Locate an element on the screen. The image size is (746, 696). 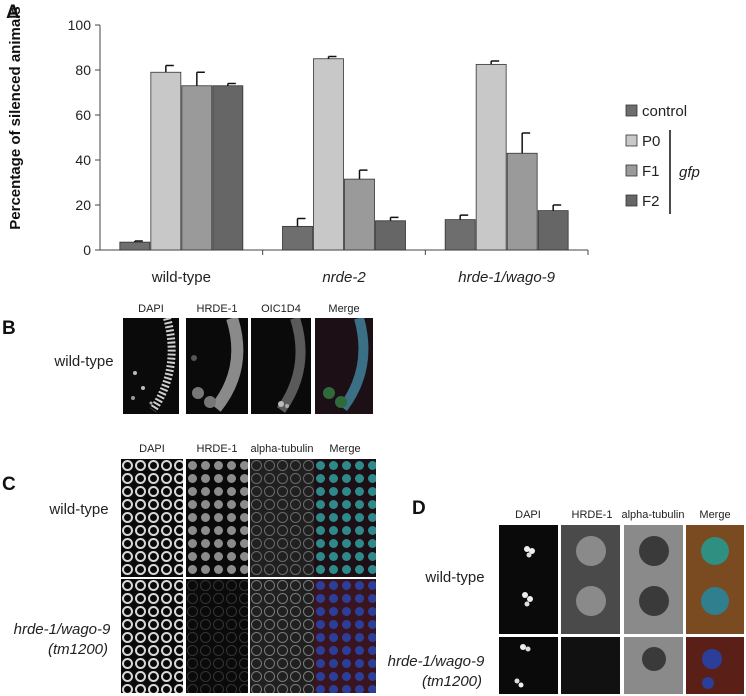
panel-c-letter: C is located at coordinates (9, 484).